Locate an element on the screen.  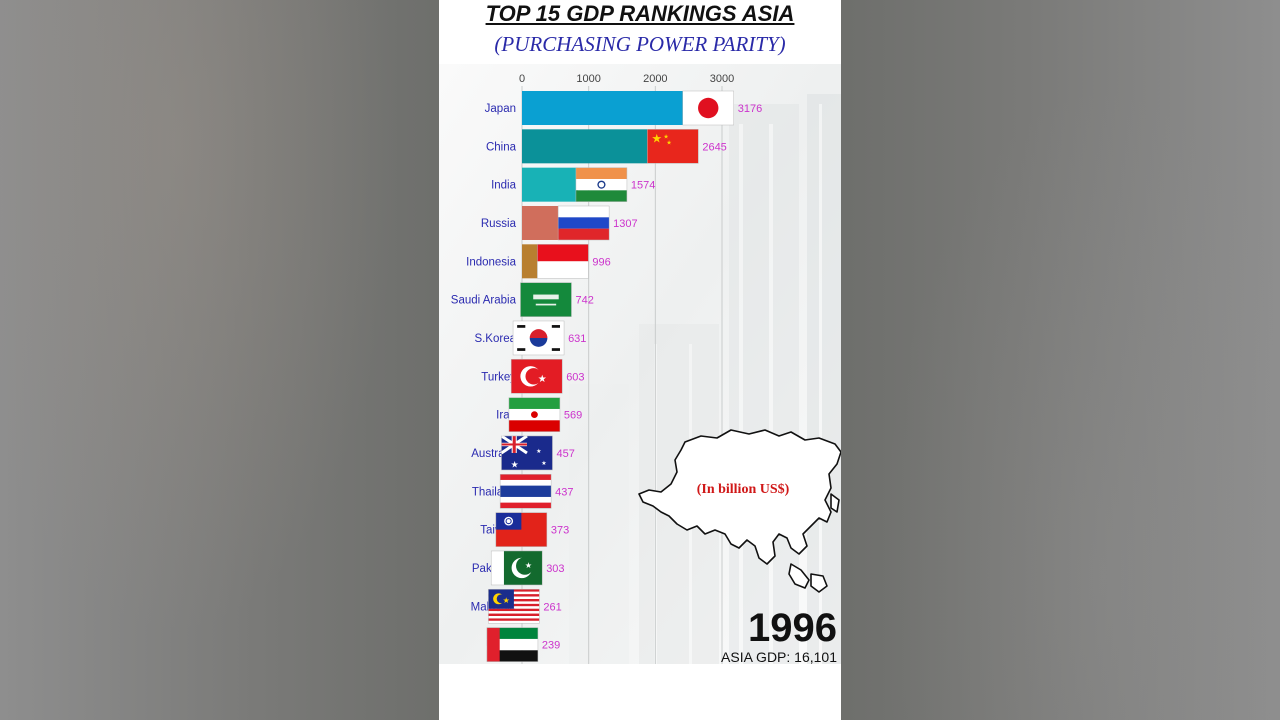
unit-note: (In billion US$) is located at coordinates (743, 489).